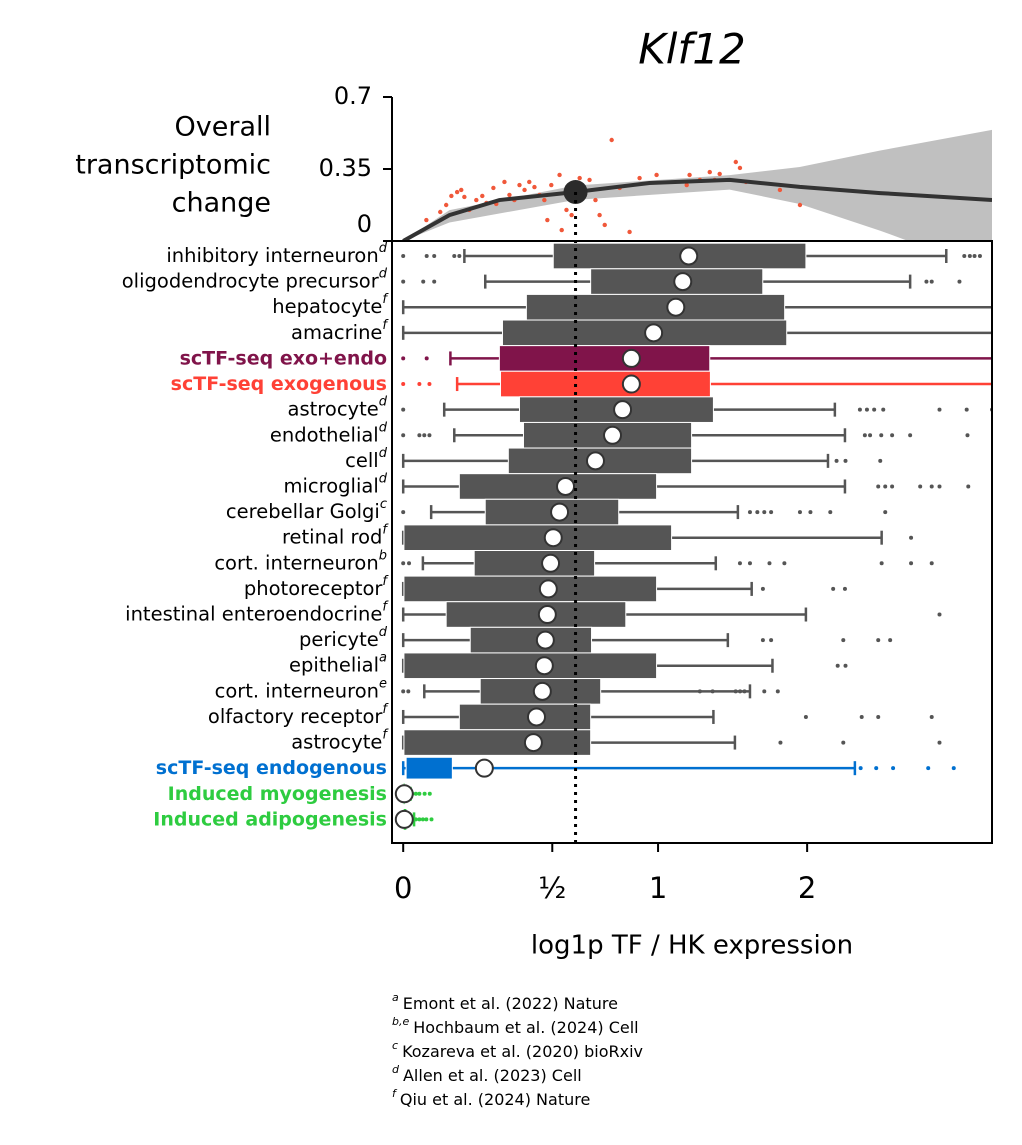  I want to click on row-label-text: Induced adipogenesis, so click(270, 819).